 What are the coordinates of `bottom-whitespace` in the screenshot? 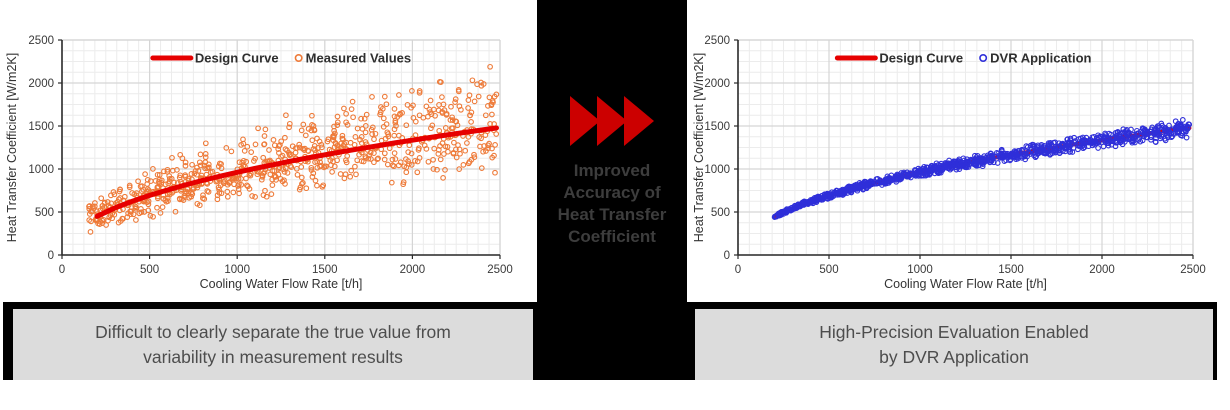 It's located at (615, 395).